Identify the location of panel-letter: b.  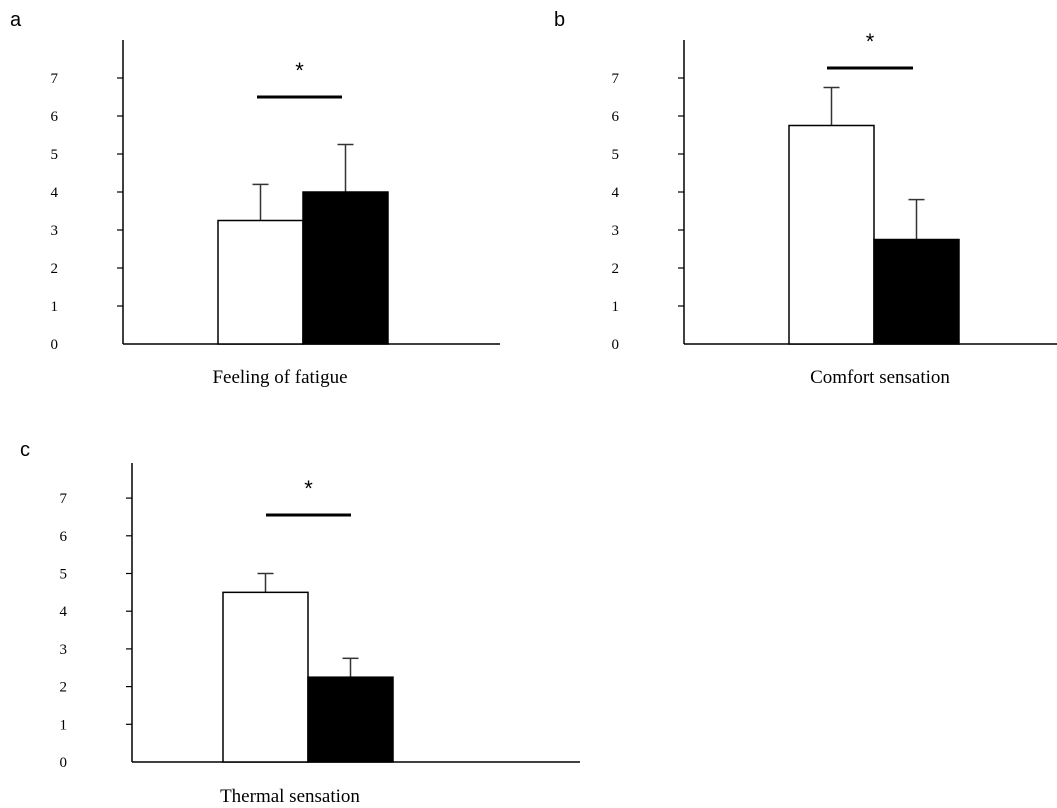
(559, 20).